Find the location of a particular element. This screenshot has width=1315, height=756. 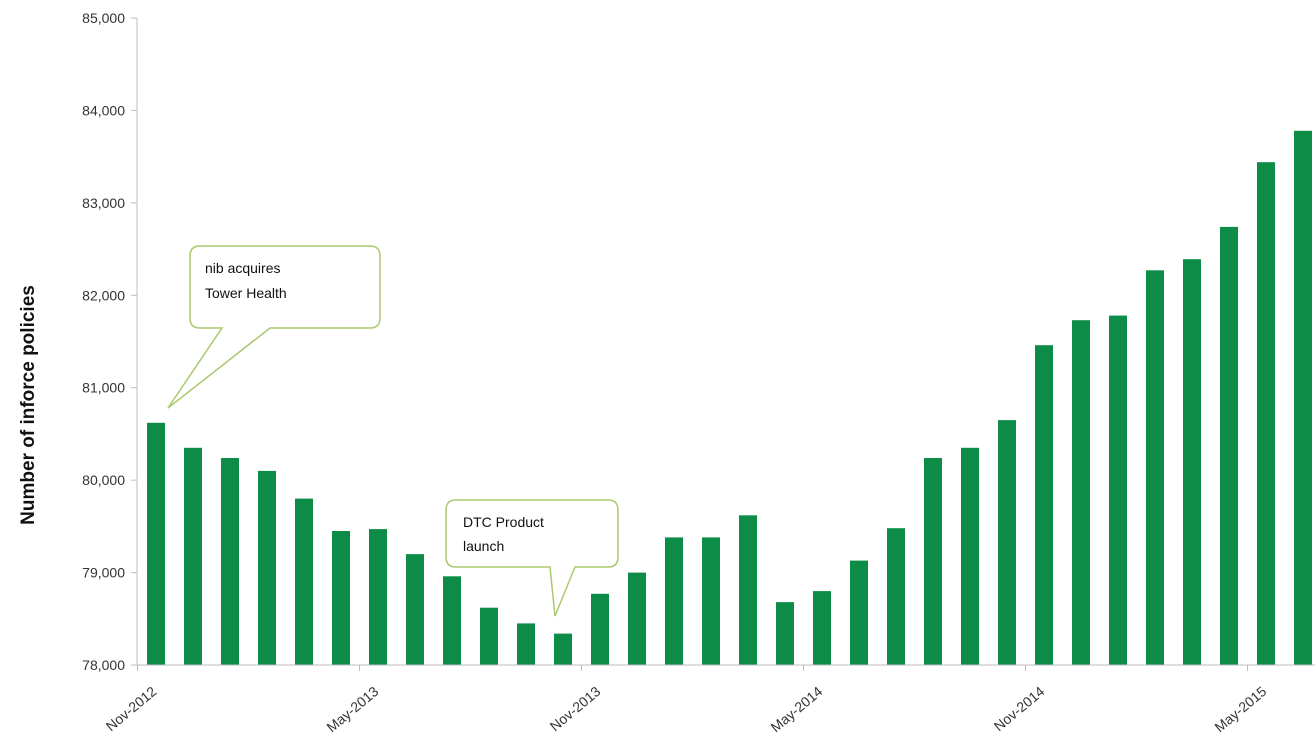

bar-feb-2014 is located at coordinates (711, 601).